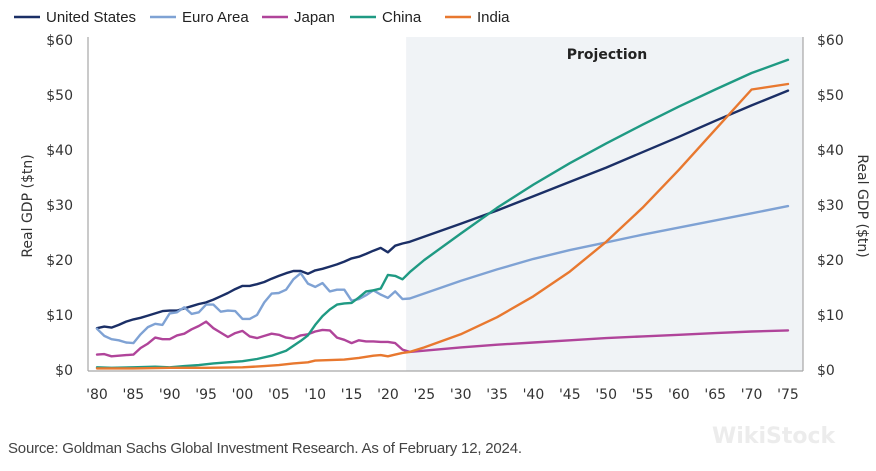 This screenshot has height=471, width=876. I want to click on legend-label: India, so click(493, 17).